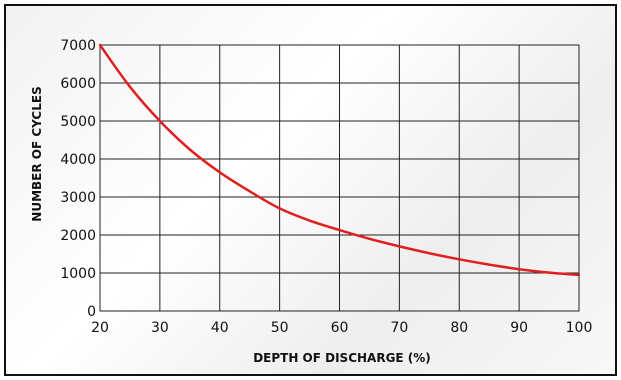 This screenshot has height=380, width=621. Describe the element at coordinates (160, 328) in the screenshot. I see `x-tick-label-30: 30` at that location.